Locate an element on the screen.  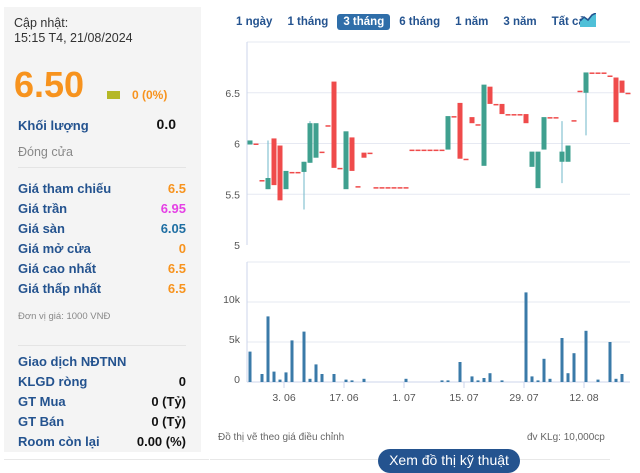
x-tick-label: 1. 07 is located at coordinates (404, 398).